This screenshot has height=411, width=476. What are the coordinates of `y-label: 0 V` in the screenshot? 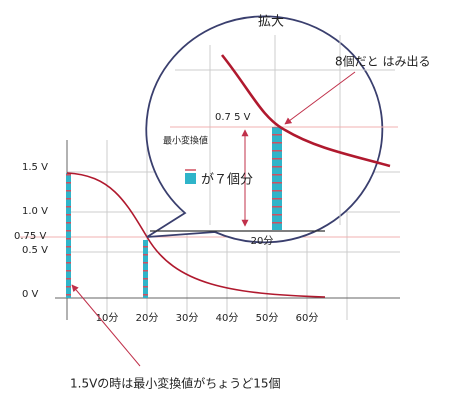 It's located at (30, 294).